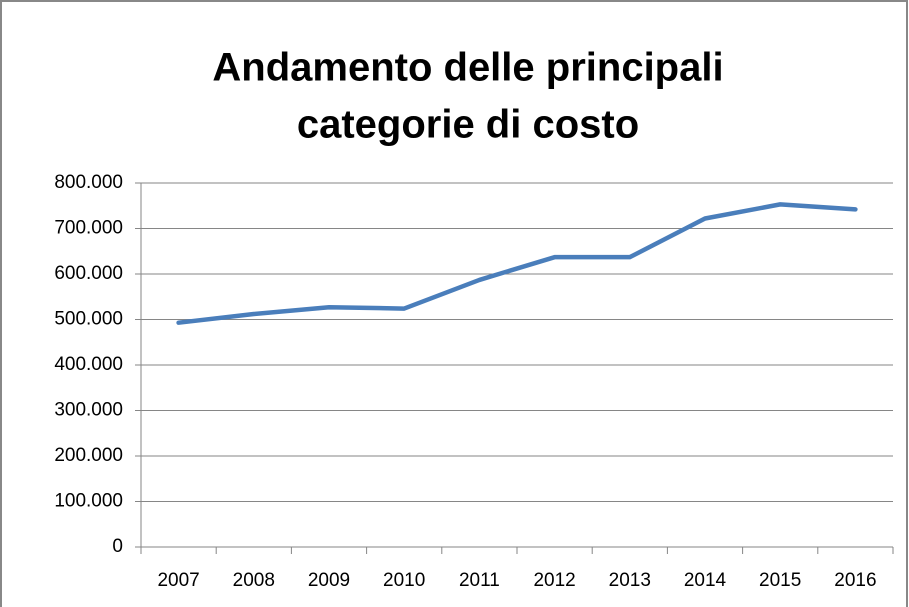 The height and width of the screenshot is (607, 909). I want to click on y-tick-label: 800.000, so click(88, 182).